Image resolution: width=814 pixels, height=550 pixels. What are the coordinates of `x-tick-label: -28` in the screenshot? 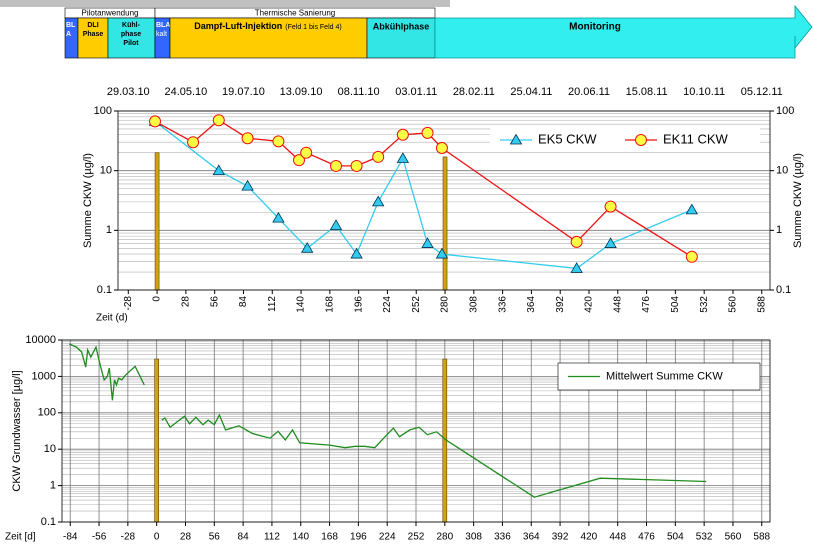 It's located at (128, 537).